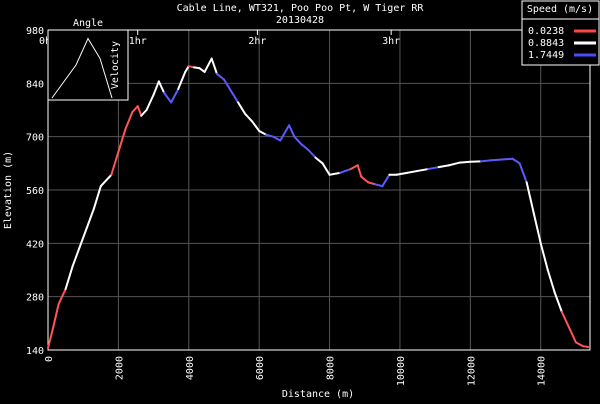 The width and height of the screenshot is (600, 404). Describe the element at coordinates (35, 298) in the screenshot. I see `y-tick-label: 280` at that location.